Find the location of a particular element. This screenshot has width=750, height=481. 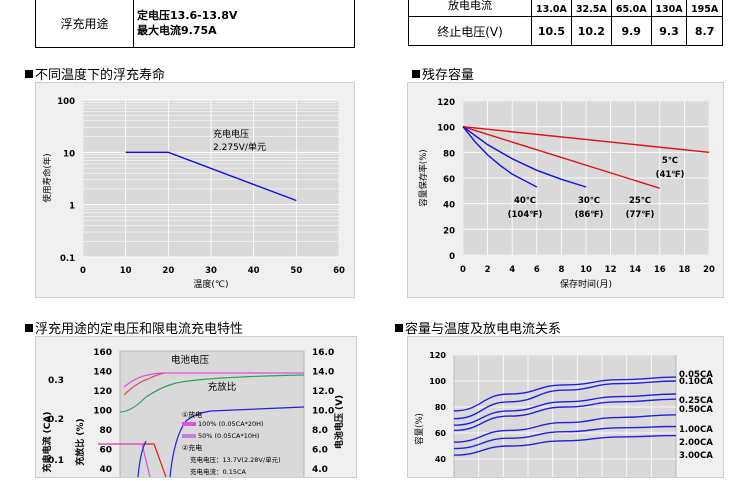

right-tick-label: 4.0 is located at coordinates (320, 470).